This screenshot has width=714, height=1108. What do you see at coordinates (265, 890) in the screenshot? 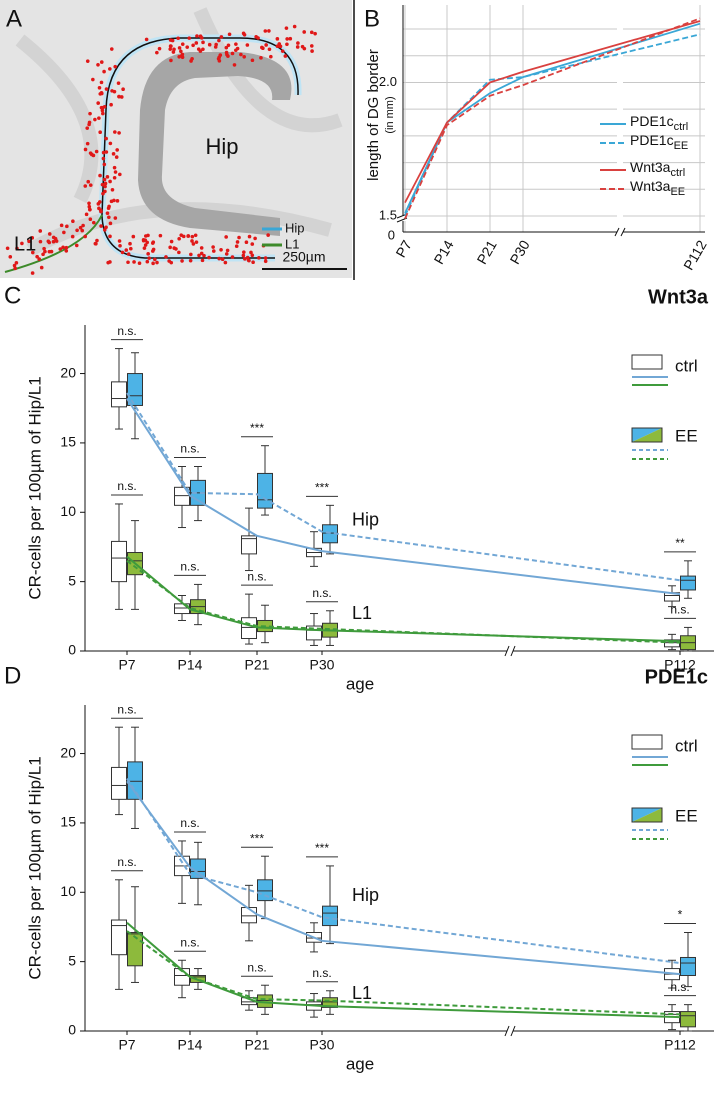
I see `box` at bounding box center [265, 890].